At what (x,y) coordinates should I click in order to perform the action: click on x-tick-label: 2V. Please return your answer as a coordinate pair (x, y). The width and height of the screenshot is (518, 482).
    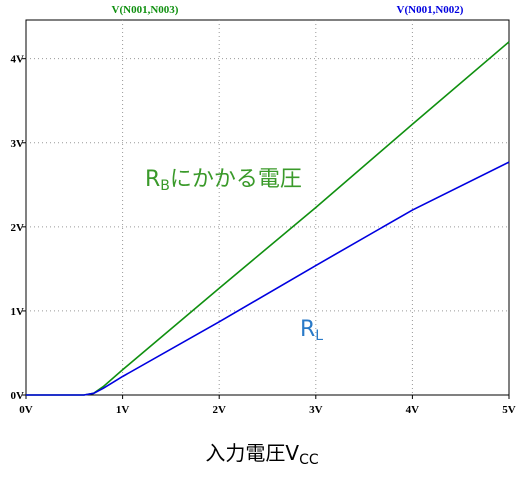
    Looking at the image, I should click on (219, 410).